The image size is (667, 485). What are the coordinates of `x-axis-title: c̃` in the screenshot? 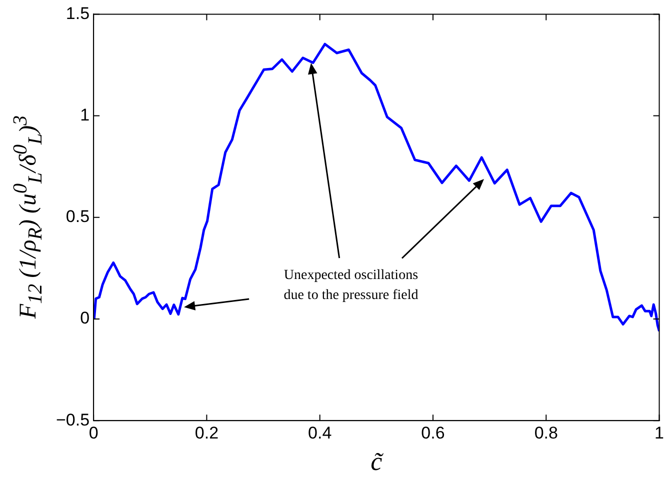 It's located at (377, 461).